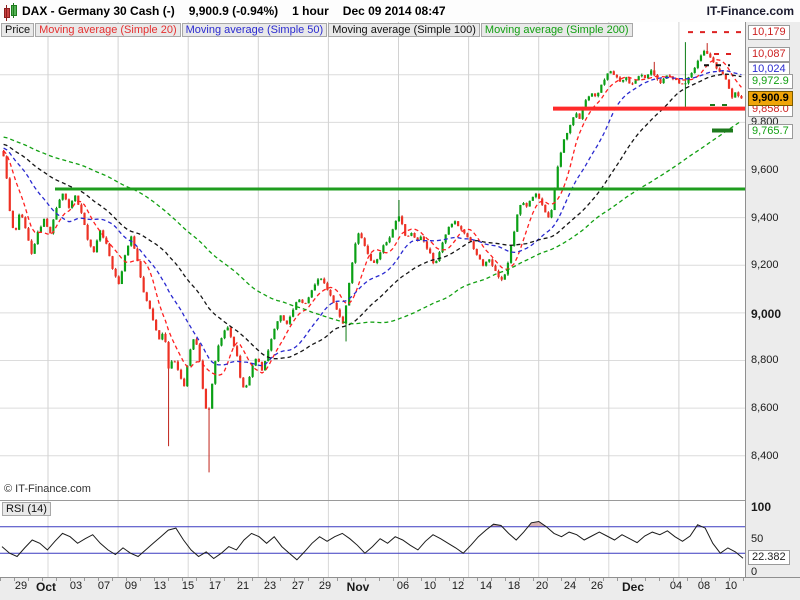 The width and height of the screenshot is (800, 600). I want to click on time-label-06: 06, so click(403, 586).